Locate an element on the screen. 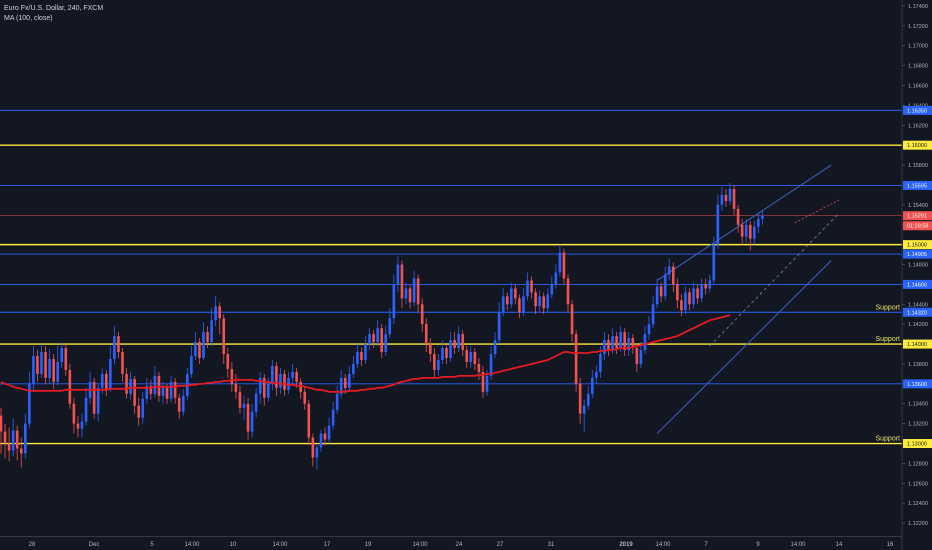 This screenshot has height=550, width=932. x-tick-label: 27 is located at coordinates (500, 545).